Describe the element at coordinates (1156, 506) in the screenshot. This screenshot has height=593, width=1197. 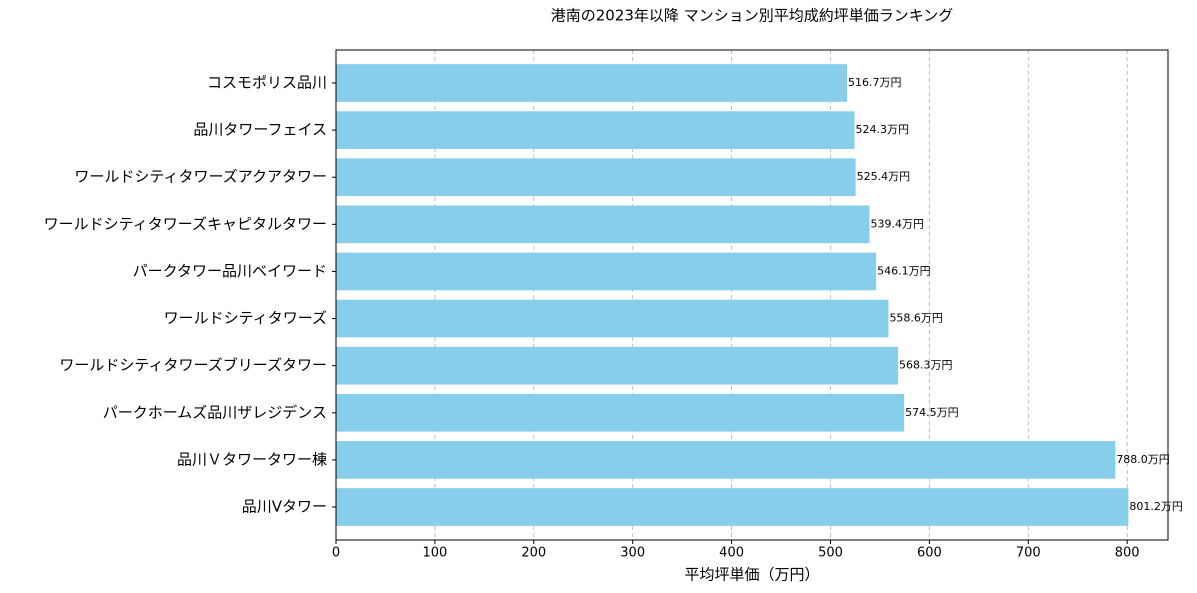
I see `value-label: 801.2万円` at that location.